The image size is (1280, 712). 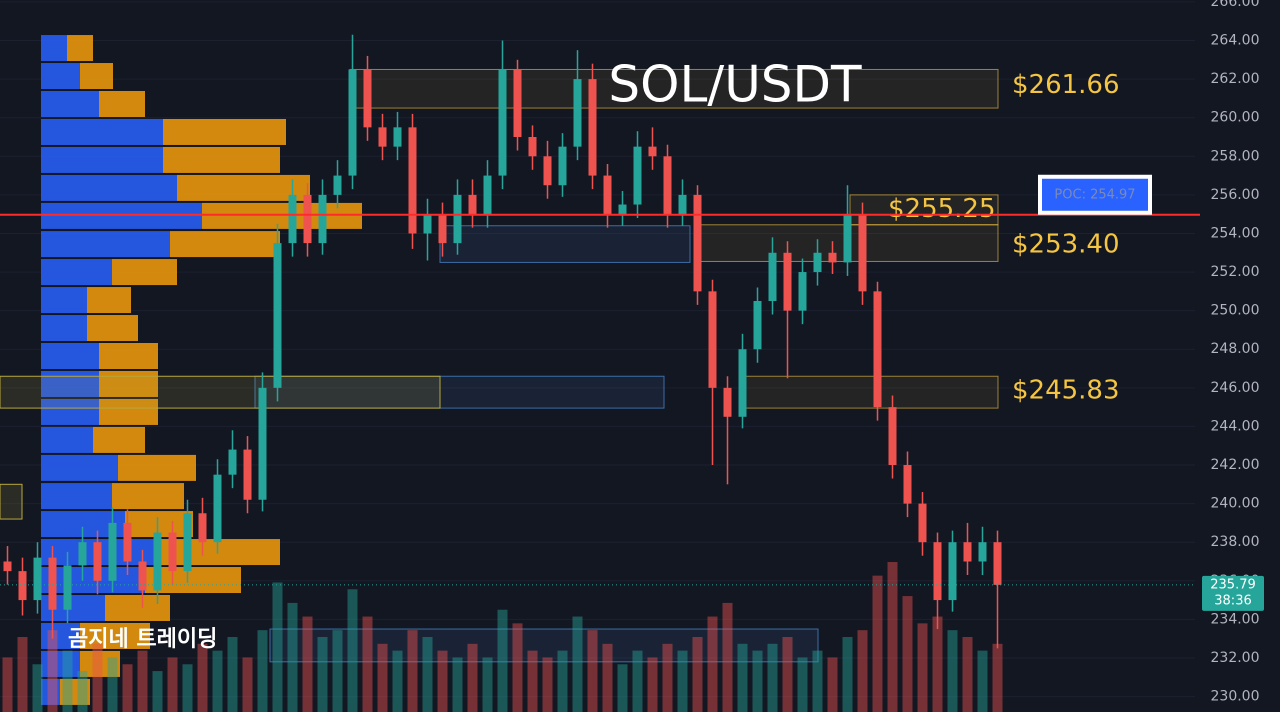 What do you see at coordinates (1235, 233) in the screenshot?
I see `y-tick-label: 254.00` at bounding box center [1235, 233].